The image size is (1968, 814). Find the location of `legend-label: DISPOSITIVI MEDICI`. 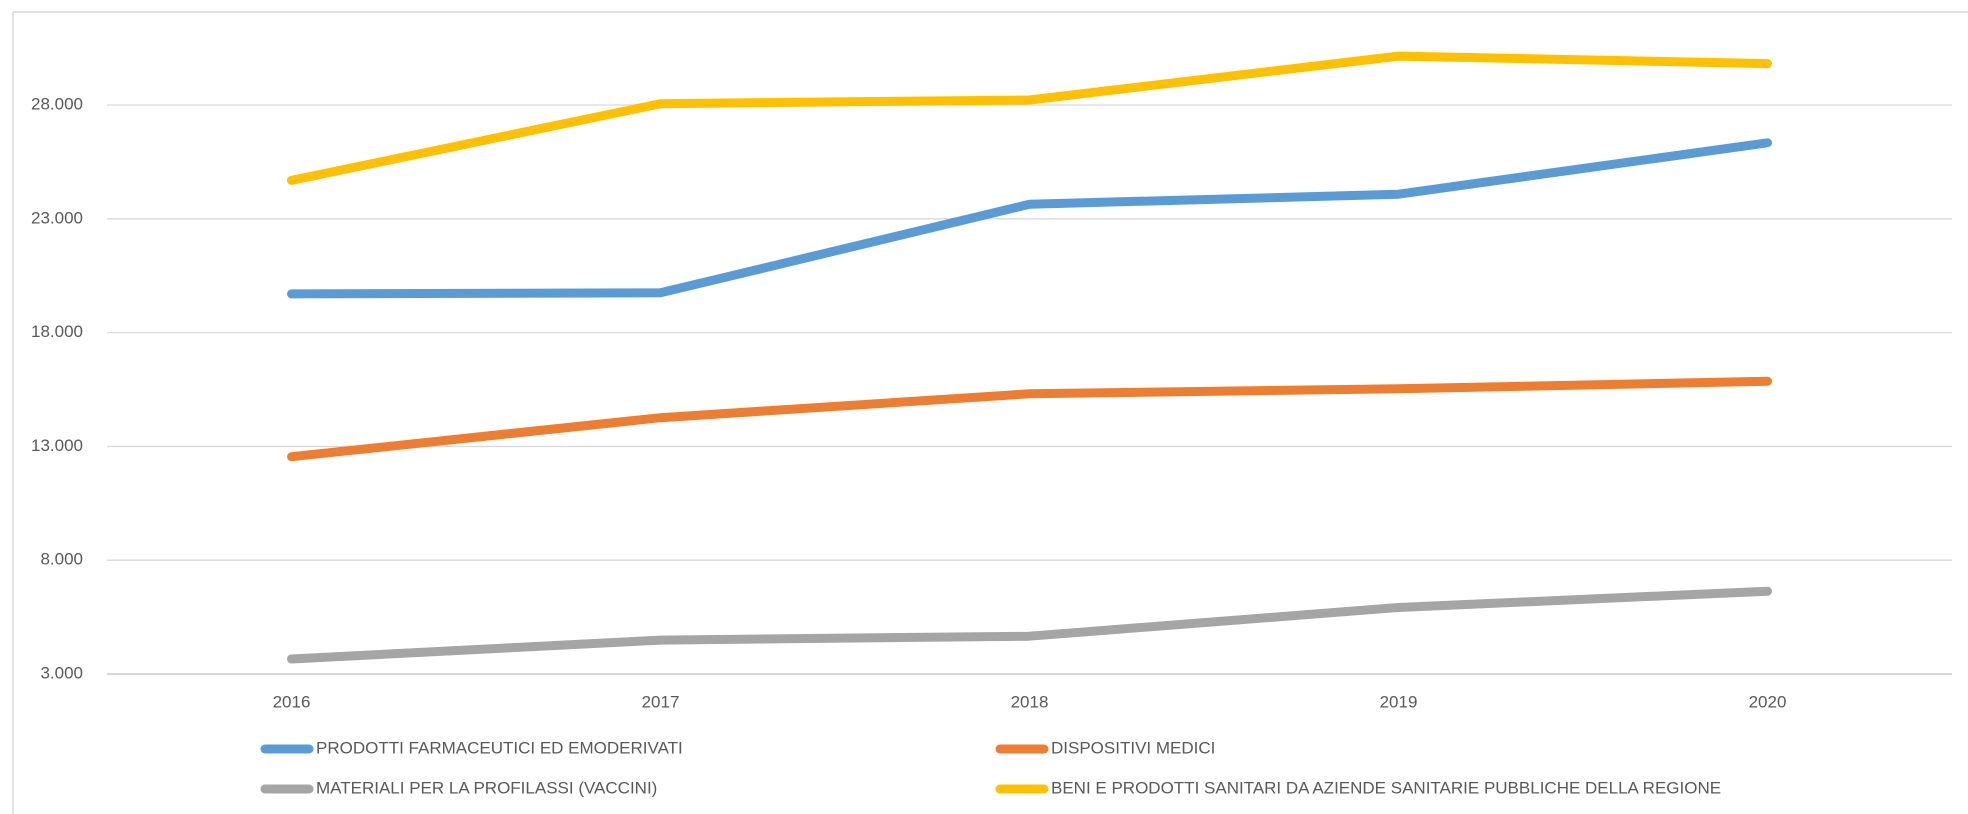

legend-label: DISPOSITIVI MEDICI is located at coordinates (1133, 747).